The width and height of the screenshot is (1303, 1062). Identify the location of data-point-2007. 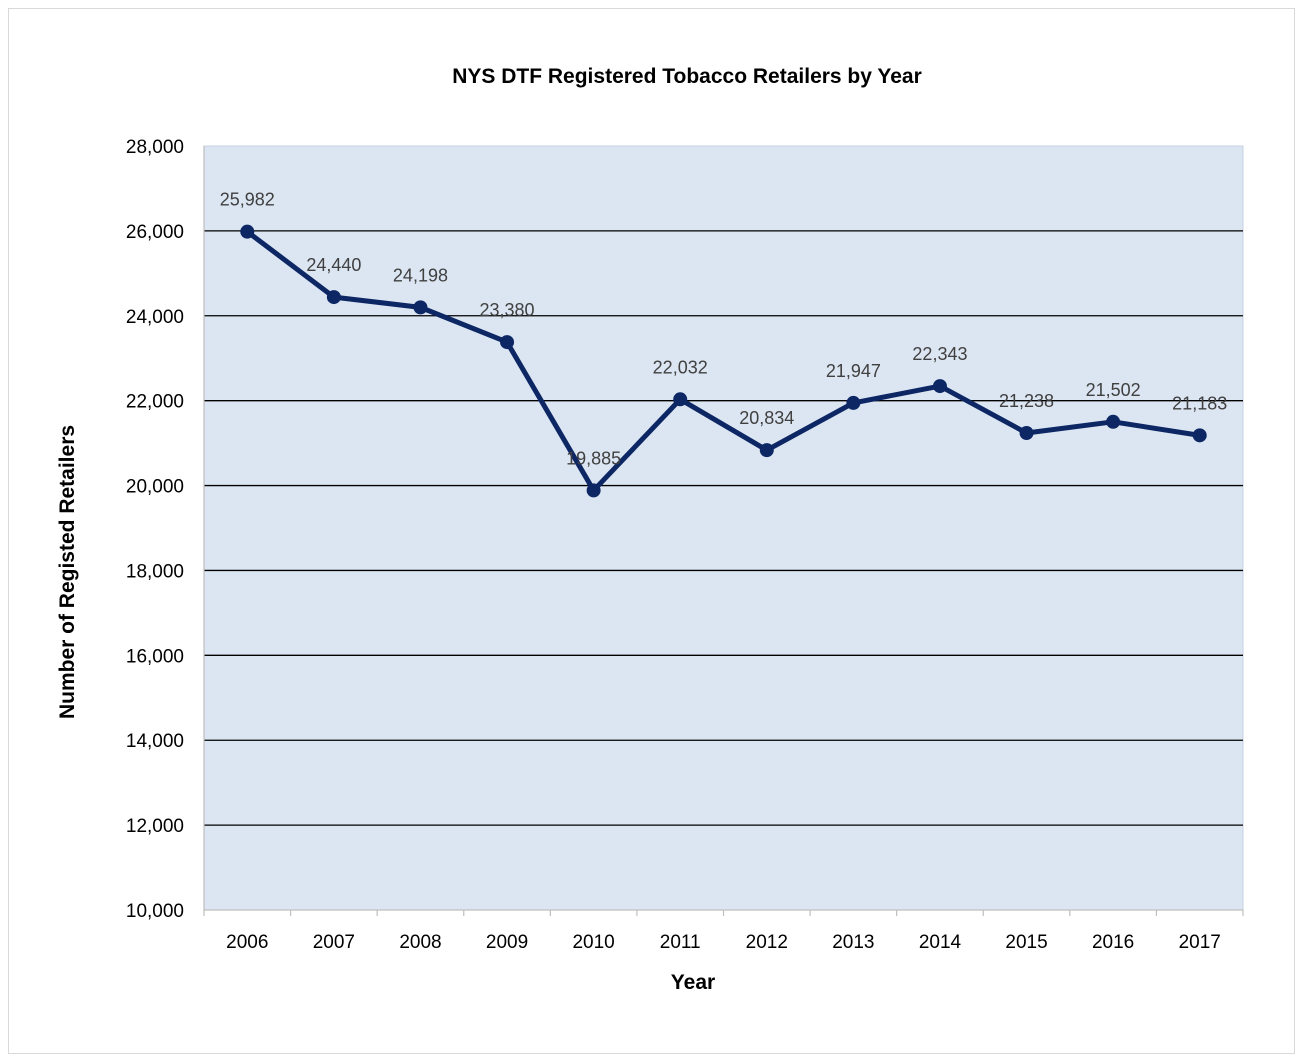
(333, 297).